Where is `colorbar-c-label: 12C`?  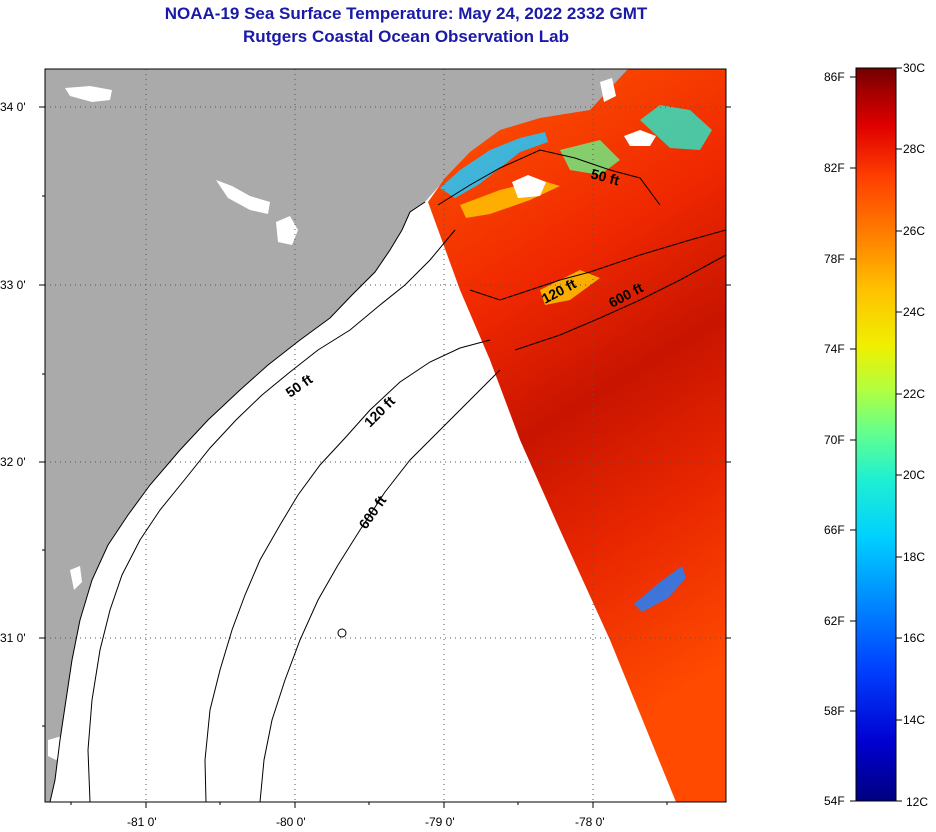
colorbar-c-label: 12C is located at coordinates (917, 802).